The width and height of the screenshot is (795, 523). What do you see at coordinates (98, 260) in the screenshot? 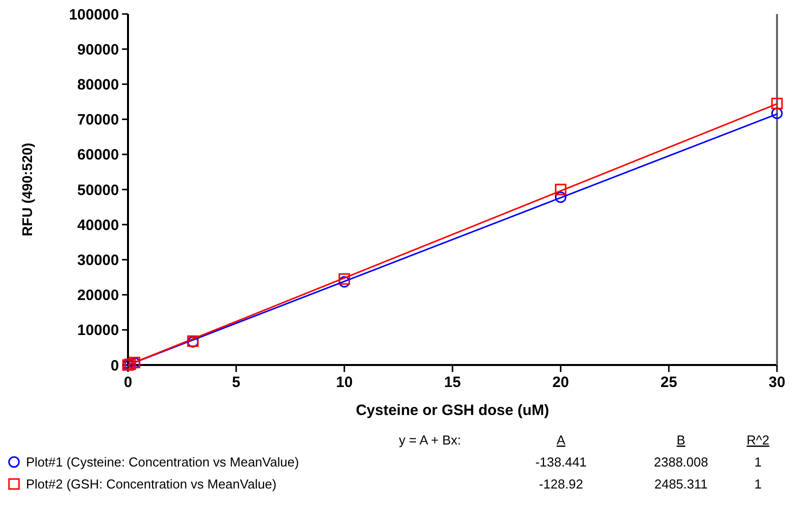
I see `y-tick-label: 30000` at bounding box center [98, 260].